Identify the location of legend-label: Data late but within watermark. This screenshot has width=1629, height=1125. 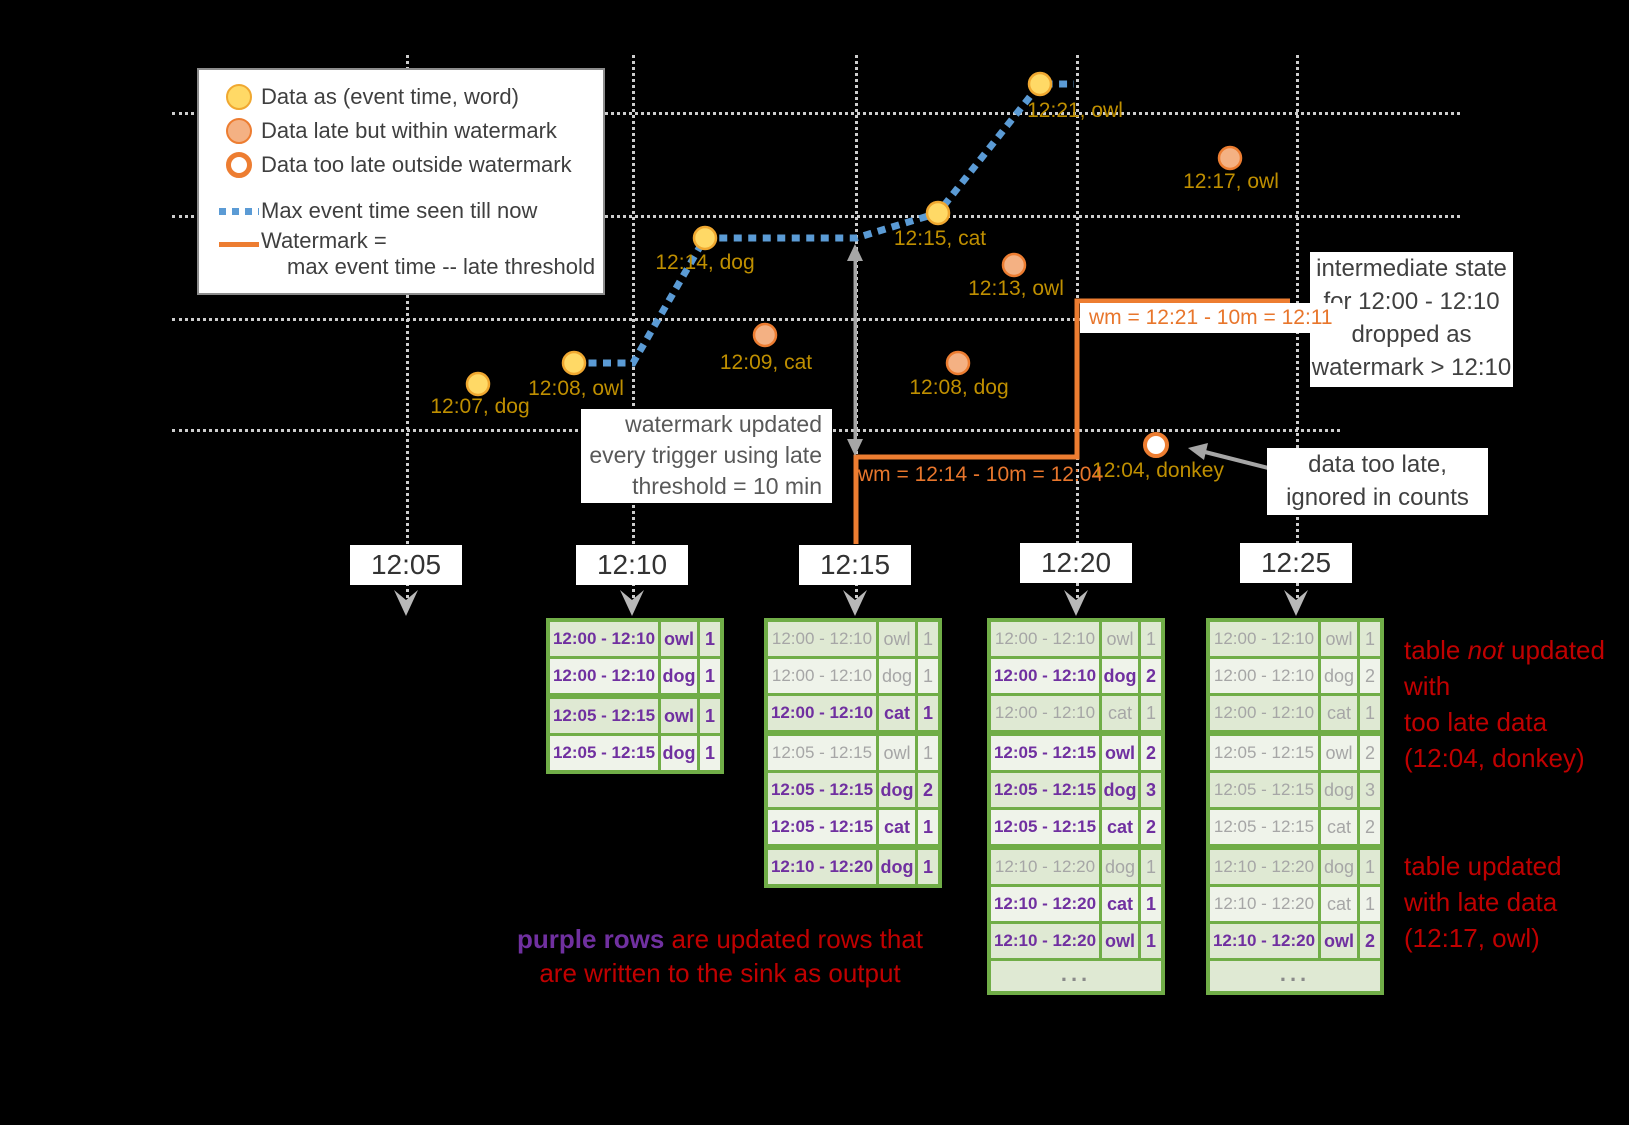
(409, 130).